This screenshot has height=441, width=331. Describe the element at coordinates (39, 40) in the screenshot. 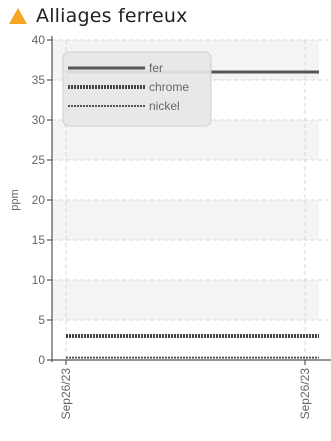

I see `y-tick-label: 40` at that location.